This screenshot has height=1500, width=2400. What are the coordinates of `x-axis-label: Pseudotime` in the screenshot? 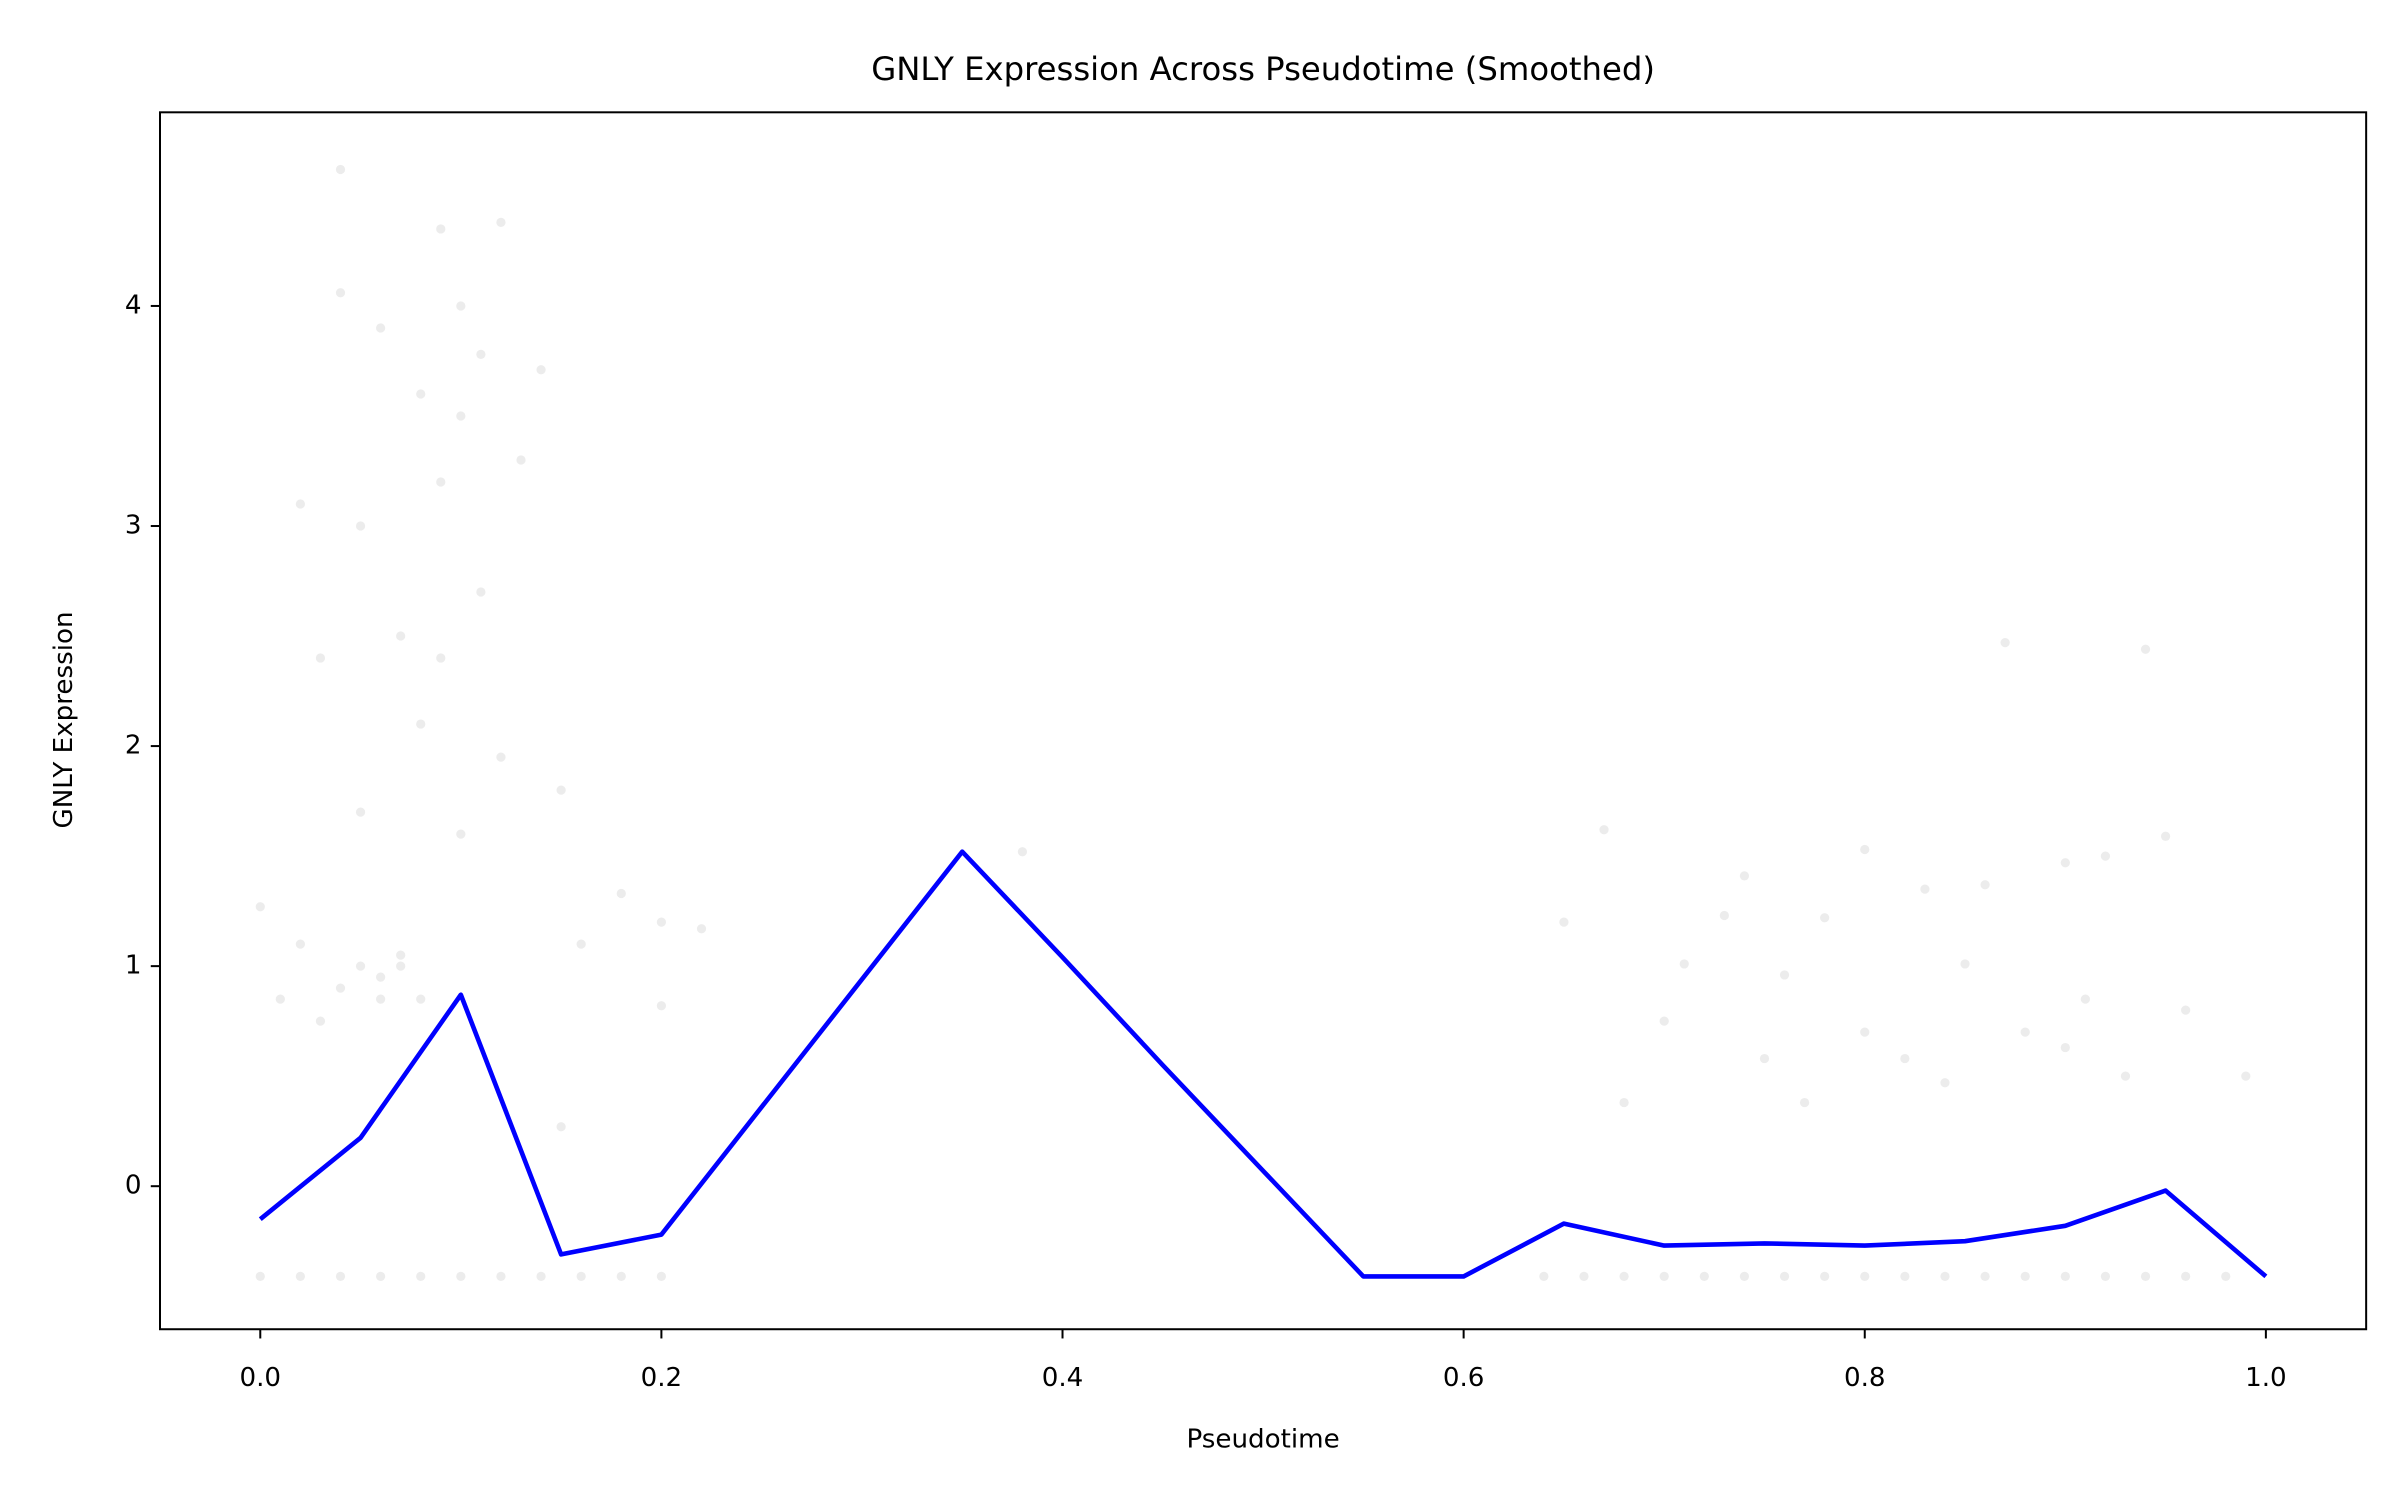 It's located at (1262, 1440).